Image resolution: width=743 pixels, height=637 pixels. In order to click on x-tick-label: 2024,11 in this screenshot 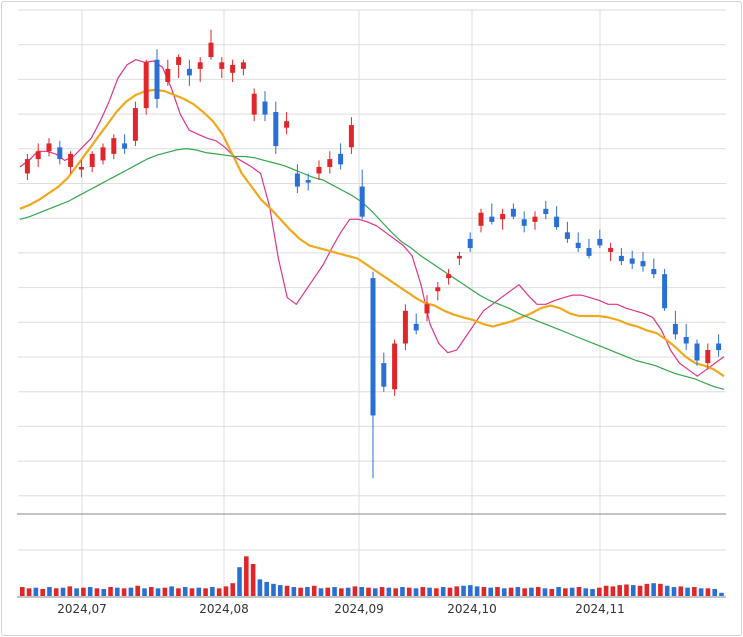, I will do `click(600, 609)`.